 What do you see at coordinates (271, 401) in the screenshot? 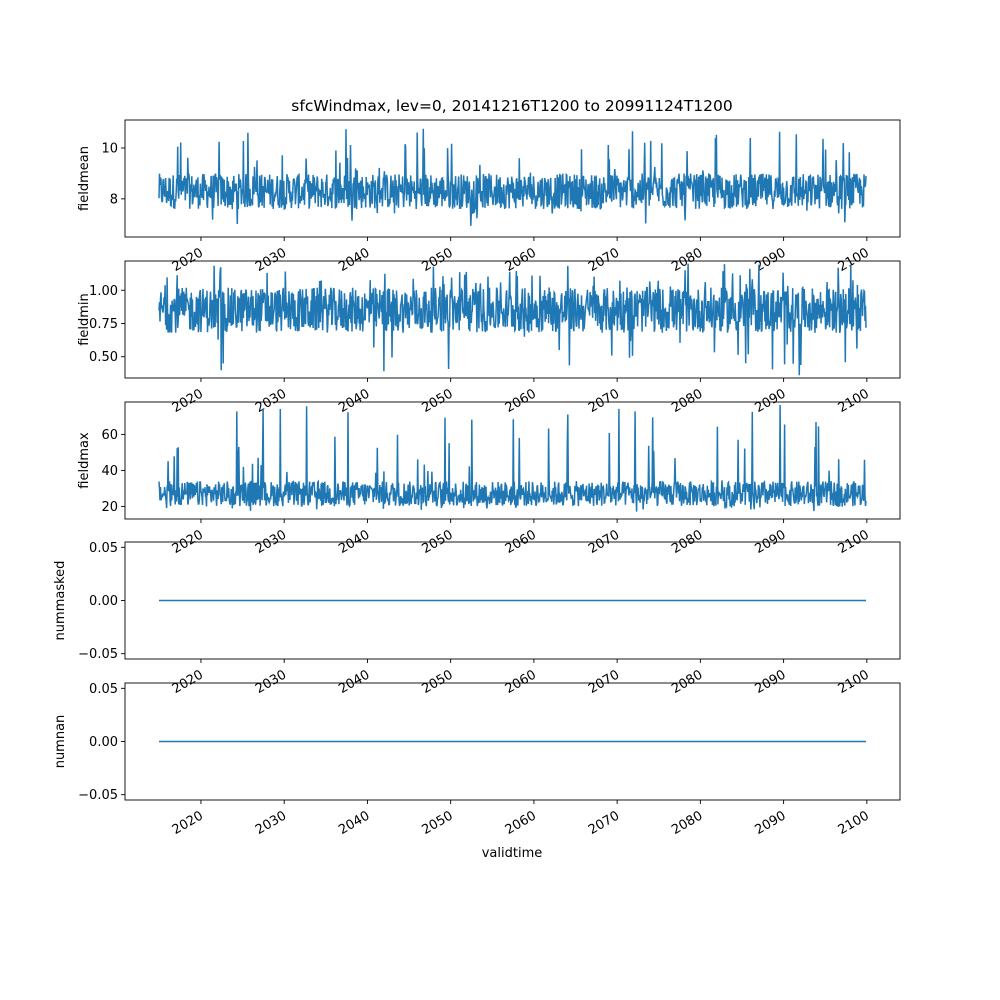
I see `fieldmin-xtick-label: 2030` at bounding box center [271, 401].